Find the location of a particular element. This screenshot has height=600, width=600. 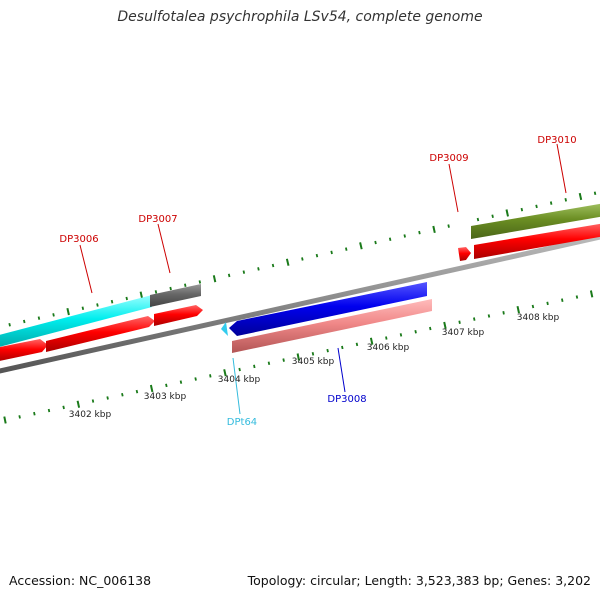

gene-label-dp3010: DP3010 is located at coordinates (556, 140).